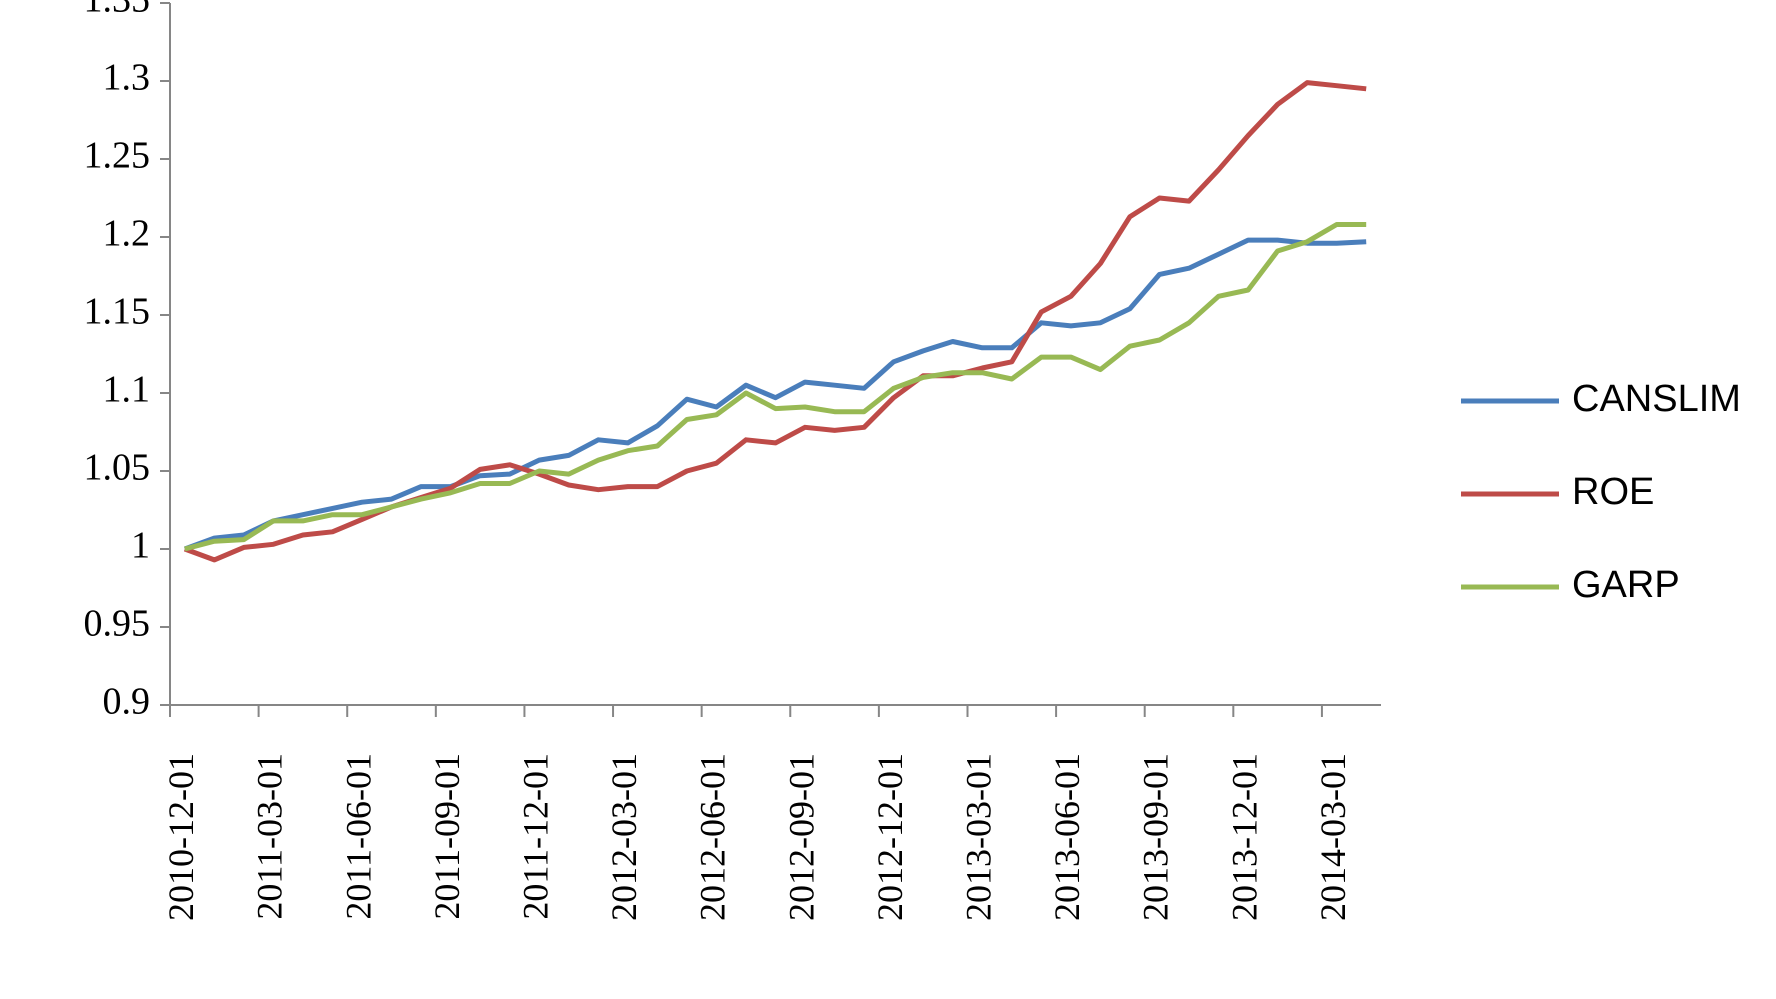  Describe the element at coordinates (1656, 399) in the screenshot. I see `legend-label: CANSLIM` at that location.